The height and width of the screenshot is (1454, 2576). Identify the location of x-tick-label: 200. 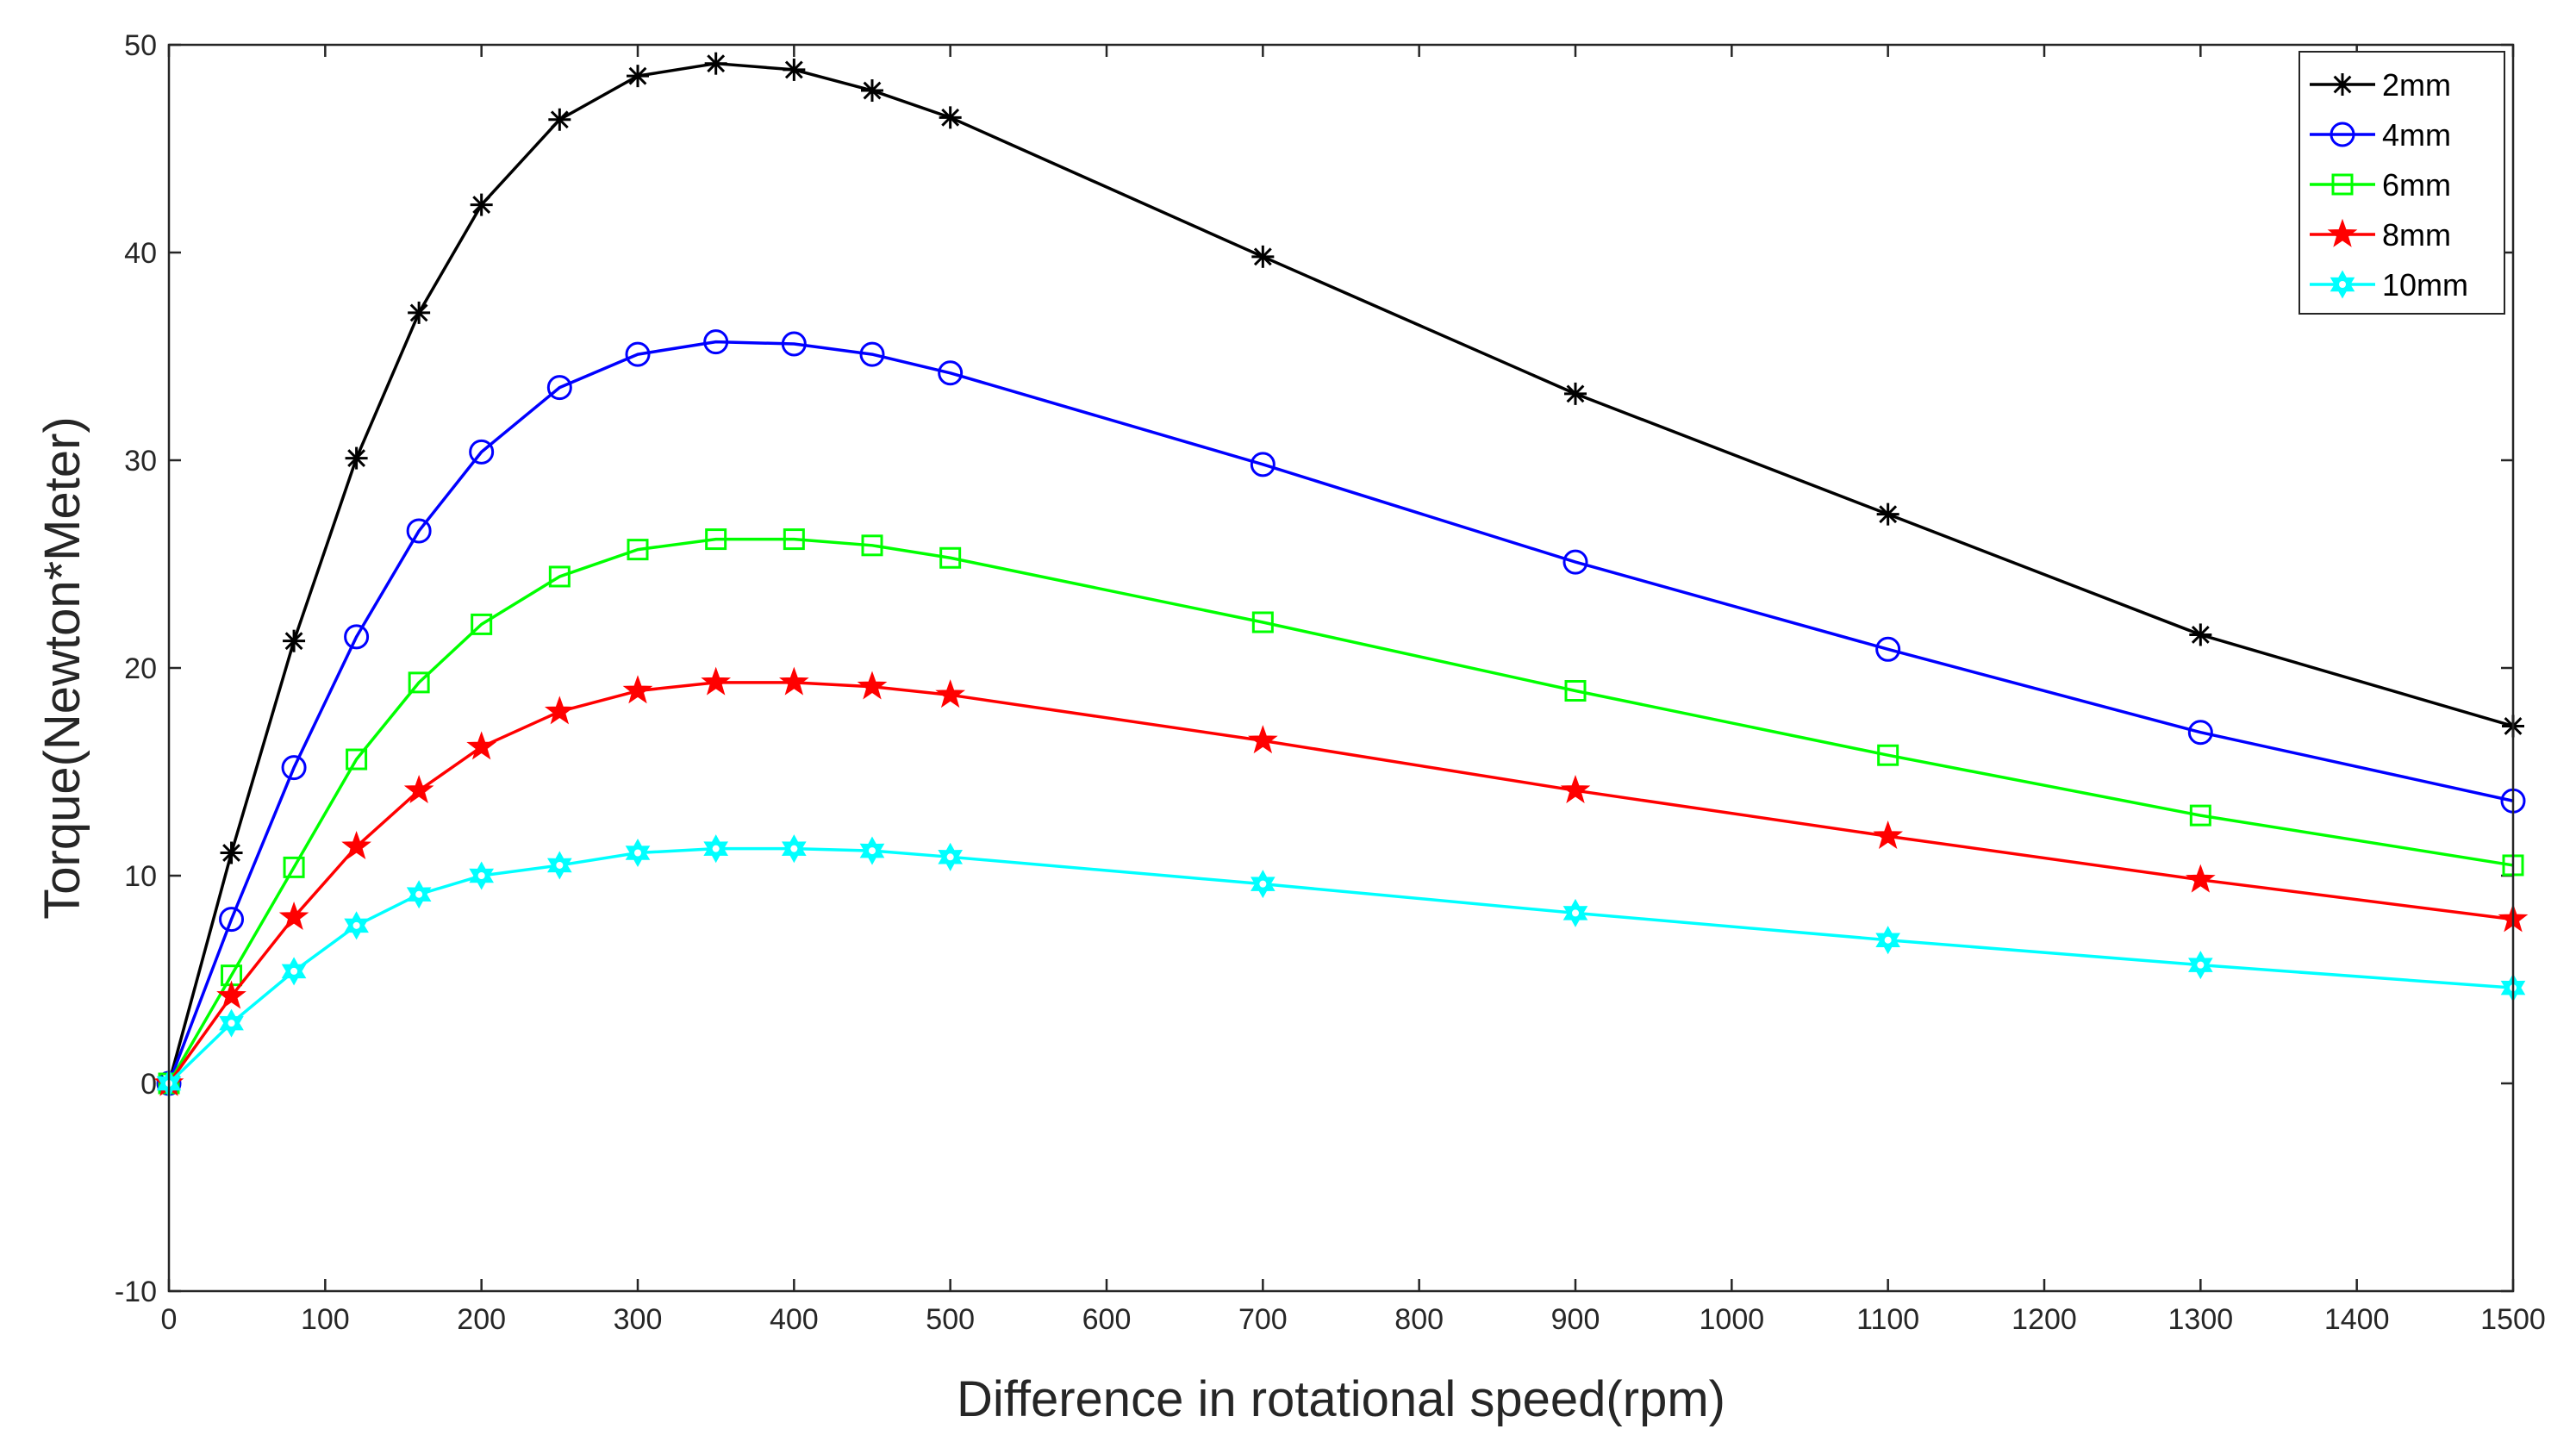
(481, 1319).